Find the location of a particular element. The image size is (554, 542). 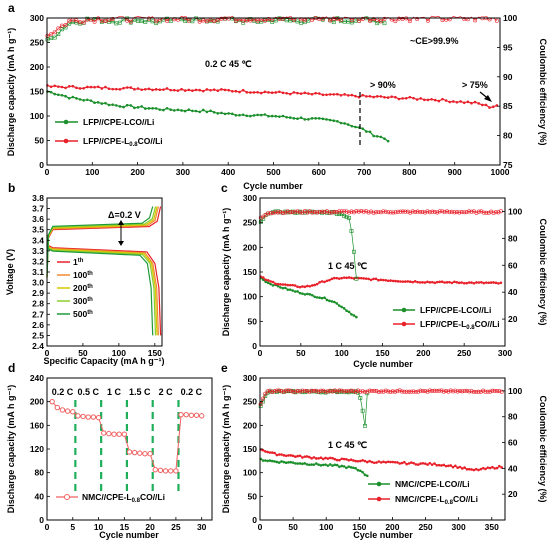

panel-a-legend-label-2-a: LFP//CPE-L is located at coordinates (106, 141).